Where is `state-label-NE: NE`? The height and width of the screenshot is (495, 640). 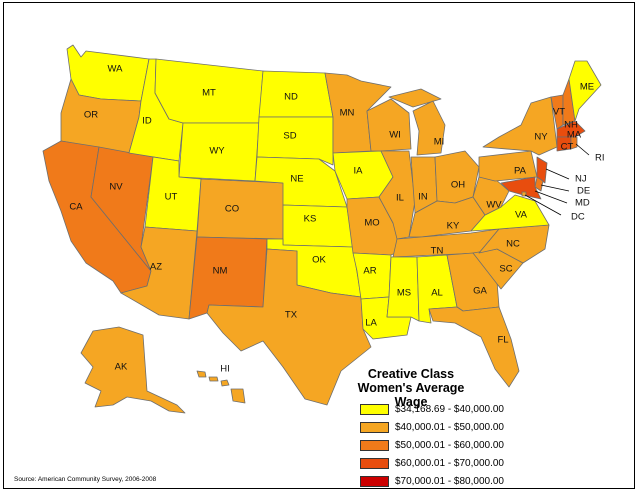 state-label-NE: NE is located at coordinates (296, 179).